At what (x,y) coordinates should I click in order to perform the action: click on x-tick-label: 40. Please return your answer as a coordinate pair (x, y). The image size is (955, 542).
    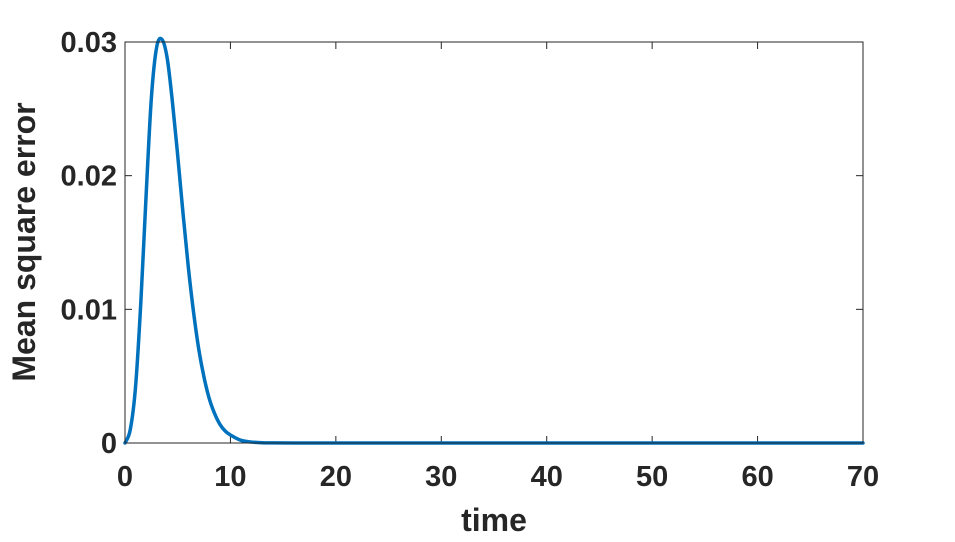
    Looking at the image, I should click on (547, 477).